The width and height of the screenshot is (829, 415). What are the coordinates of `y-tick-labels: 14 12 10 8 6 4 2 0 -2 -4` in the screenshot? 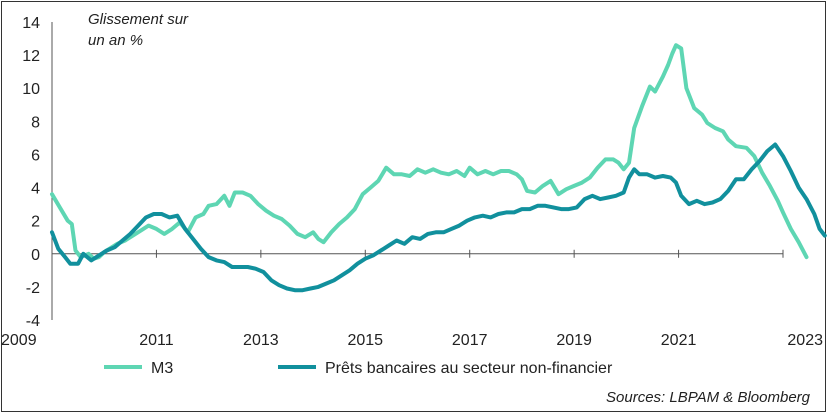 It's located at (31, 172).